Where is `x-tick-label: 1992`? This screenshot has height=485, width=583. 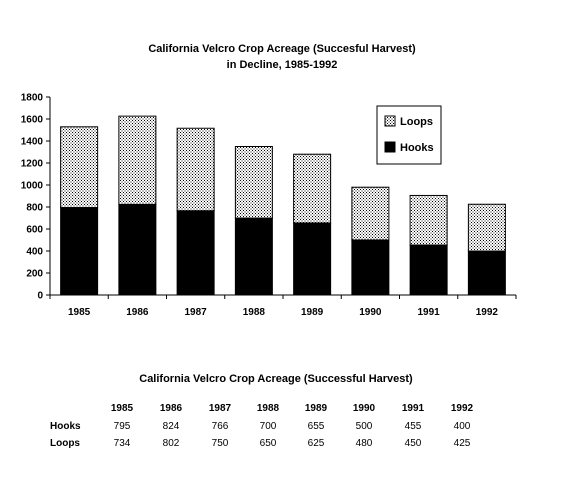
x-tick-label: 1992 is located at coordinates (487, 312).